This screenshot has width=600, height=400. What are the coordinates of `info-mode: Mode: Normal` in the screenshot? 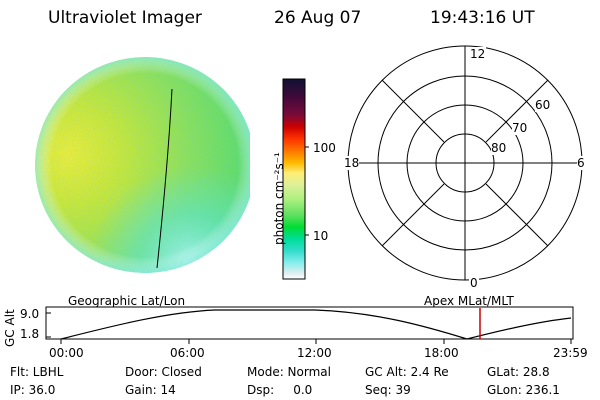 It's located at (289, 372).